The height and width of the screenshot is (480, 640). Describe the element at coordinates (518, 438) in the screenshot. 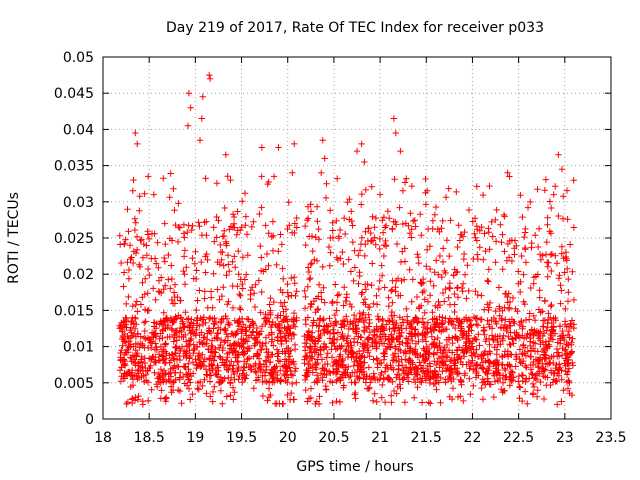

I see `x-tick-label: 22.5` at that location.